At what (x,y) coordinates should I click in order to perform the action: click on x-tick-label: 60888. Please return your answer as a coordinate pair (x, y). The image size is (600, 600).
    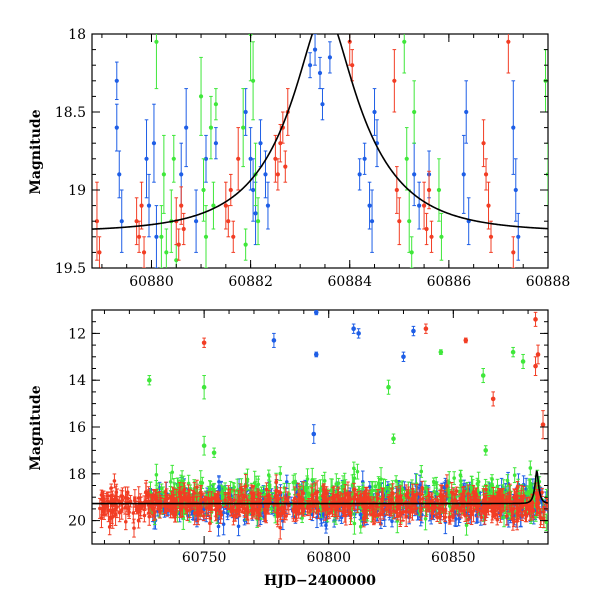
    Looking at the image, I should click on (548, 282).